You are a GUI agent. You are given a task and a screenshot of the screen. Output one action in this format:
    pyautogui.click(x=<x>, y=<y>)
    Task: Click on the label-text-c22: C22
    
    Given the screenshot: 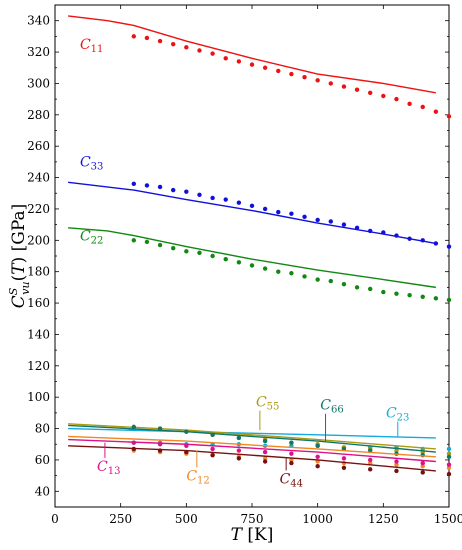 What is the action you would take?
    pyautogui.click(x=91, y=237)
    